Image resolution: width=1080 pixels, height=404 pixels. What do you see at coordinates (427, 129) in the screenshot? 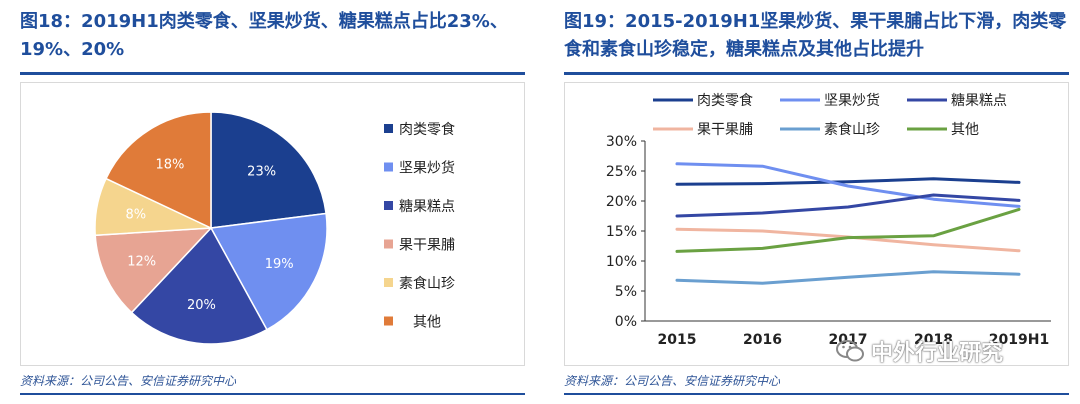
I see `pie-legend-label-1: 肉类零食` at bounding box center [427, 129].